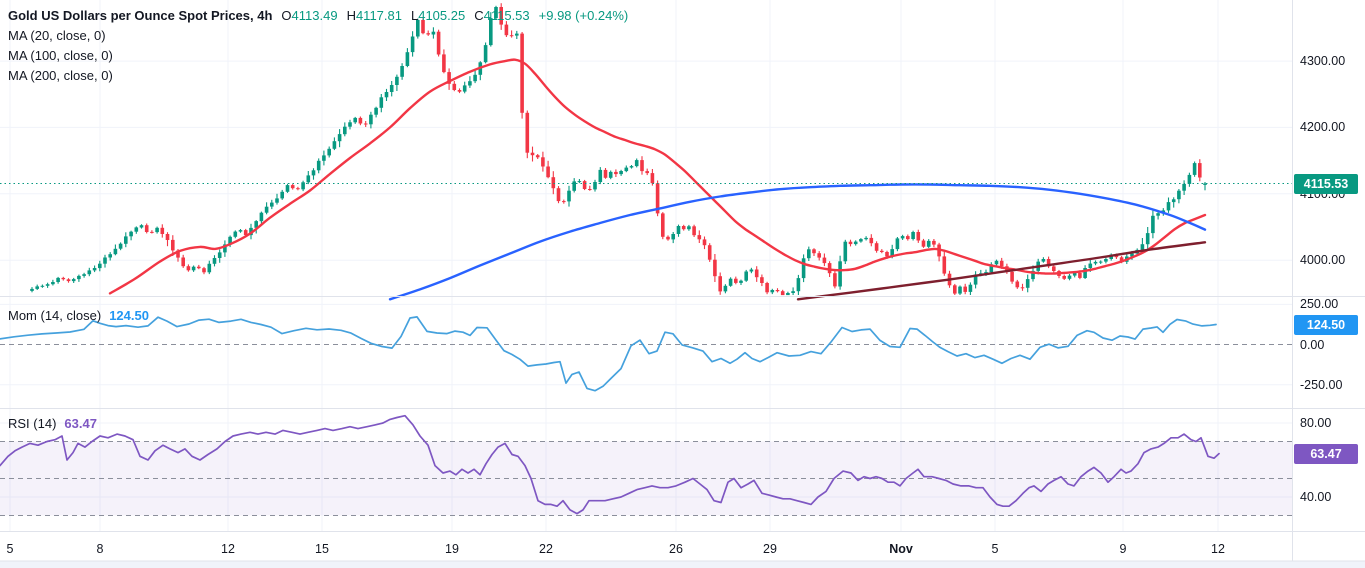 The image size is (1365, 568). Describe the element at coordinates (378, 15) in the screenshot. I see `ohlc-high-value: 4117.81` at that location.